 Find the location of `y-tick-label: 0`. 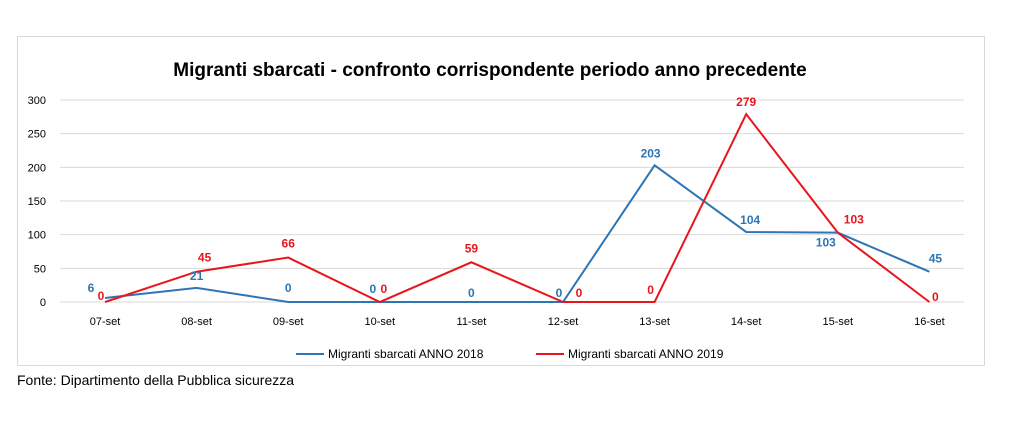

y-tick-label: 0 is located at coordinates (43, 303).